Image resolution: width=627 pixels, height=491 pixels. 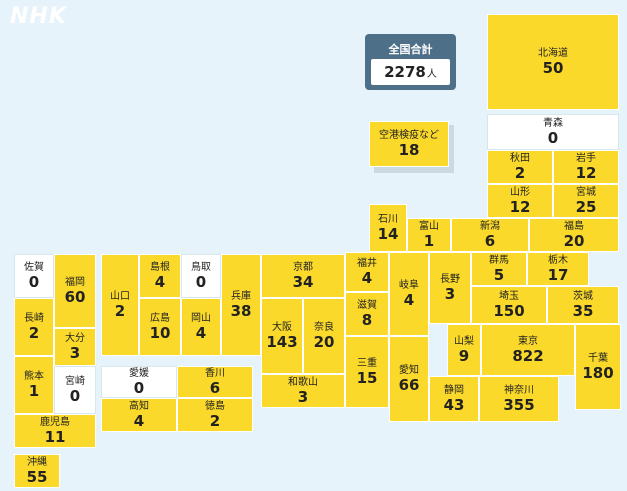 What do you see at coordinates (409, 294) in the screenshot?
I see `pref-gifu: 岐阜 4` at bounding box center [409, 294].